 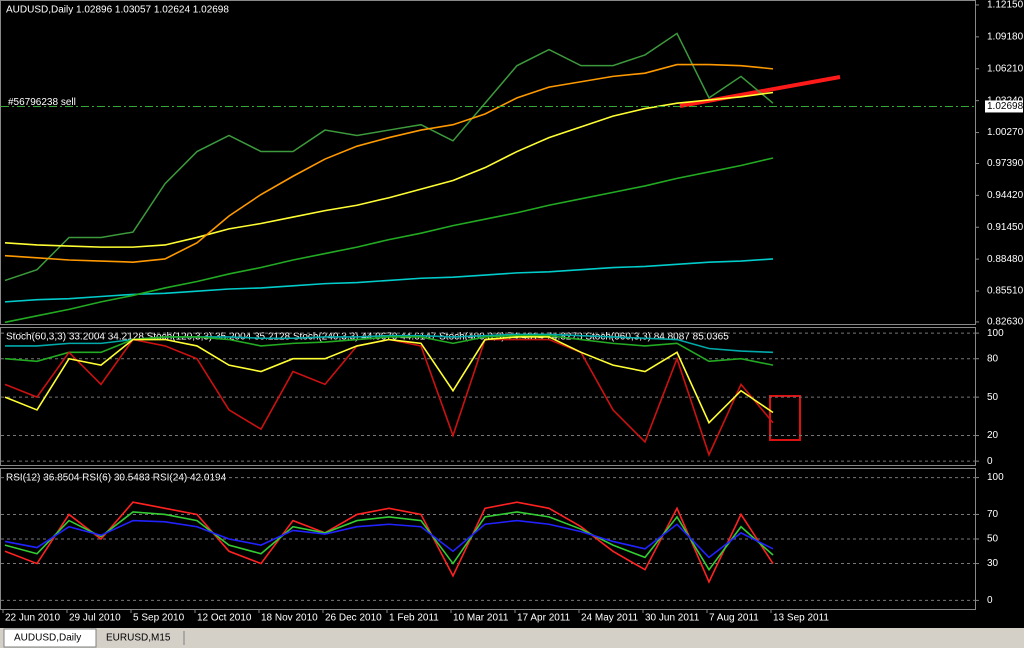 I want to click on x-tick-label: 13 Sep 2011, so click(x=801, y=618).